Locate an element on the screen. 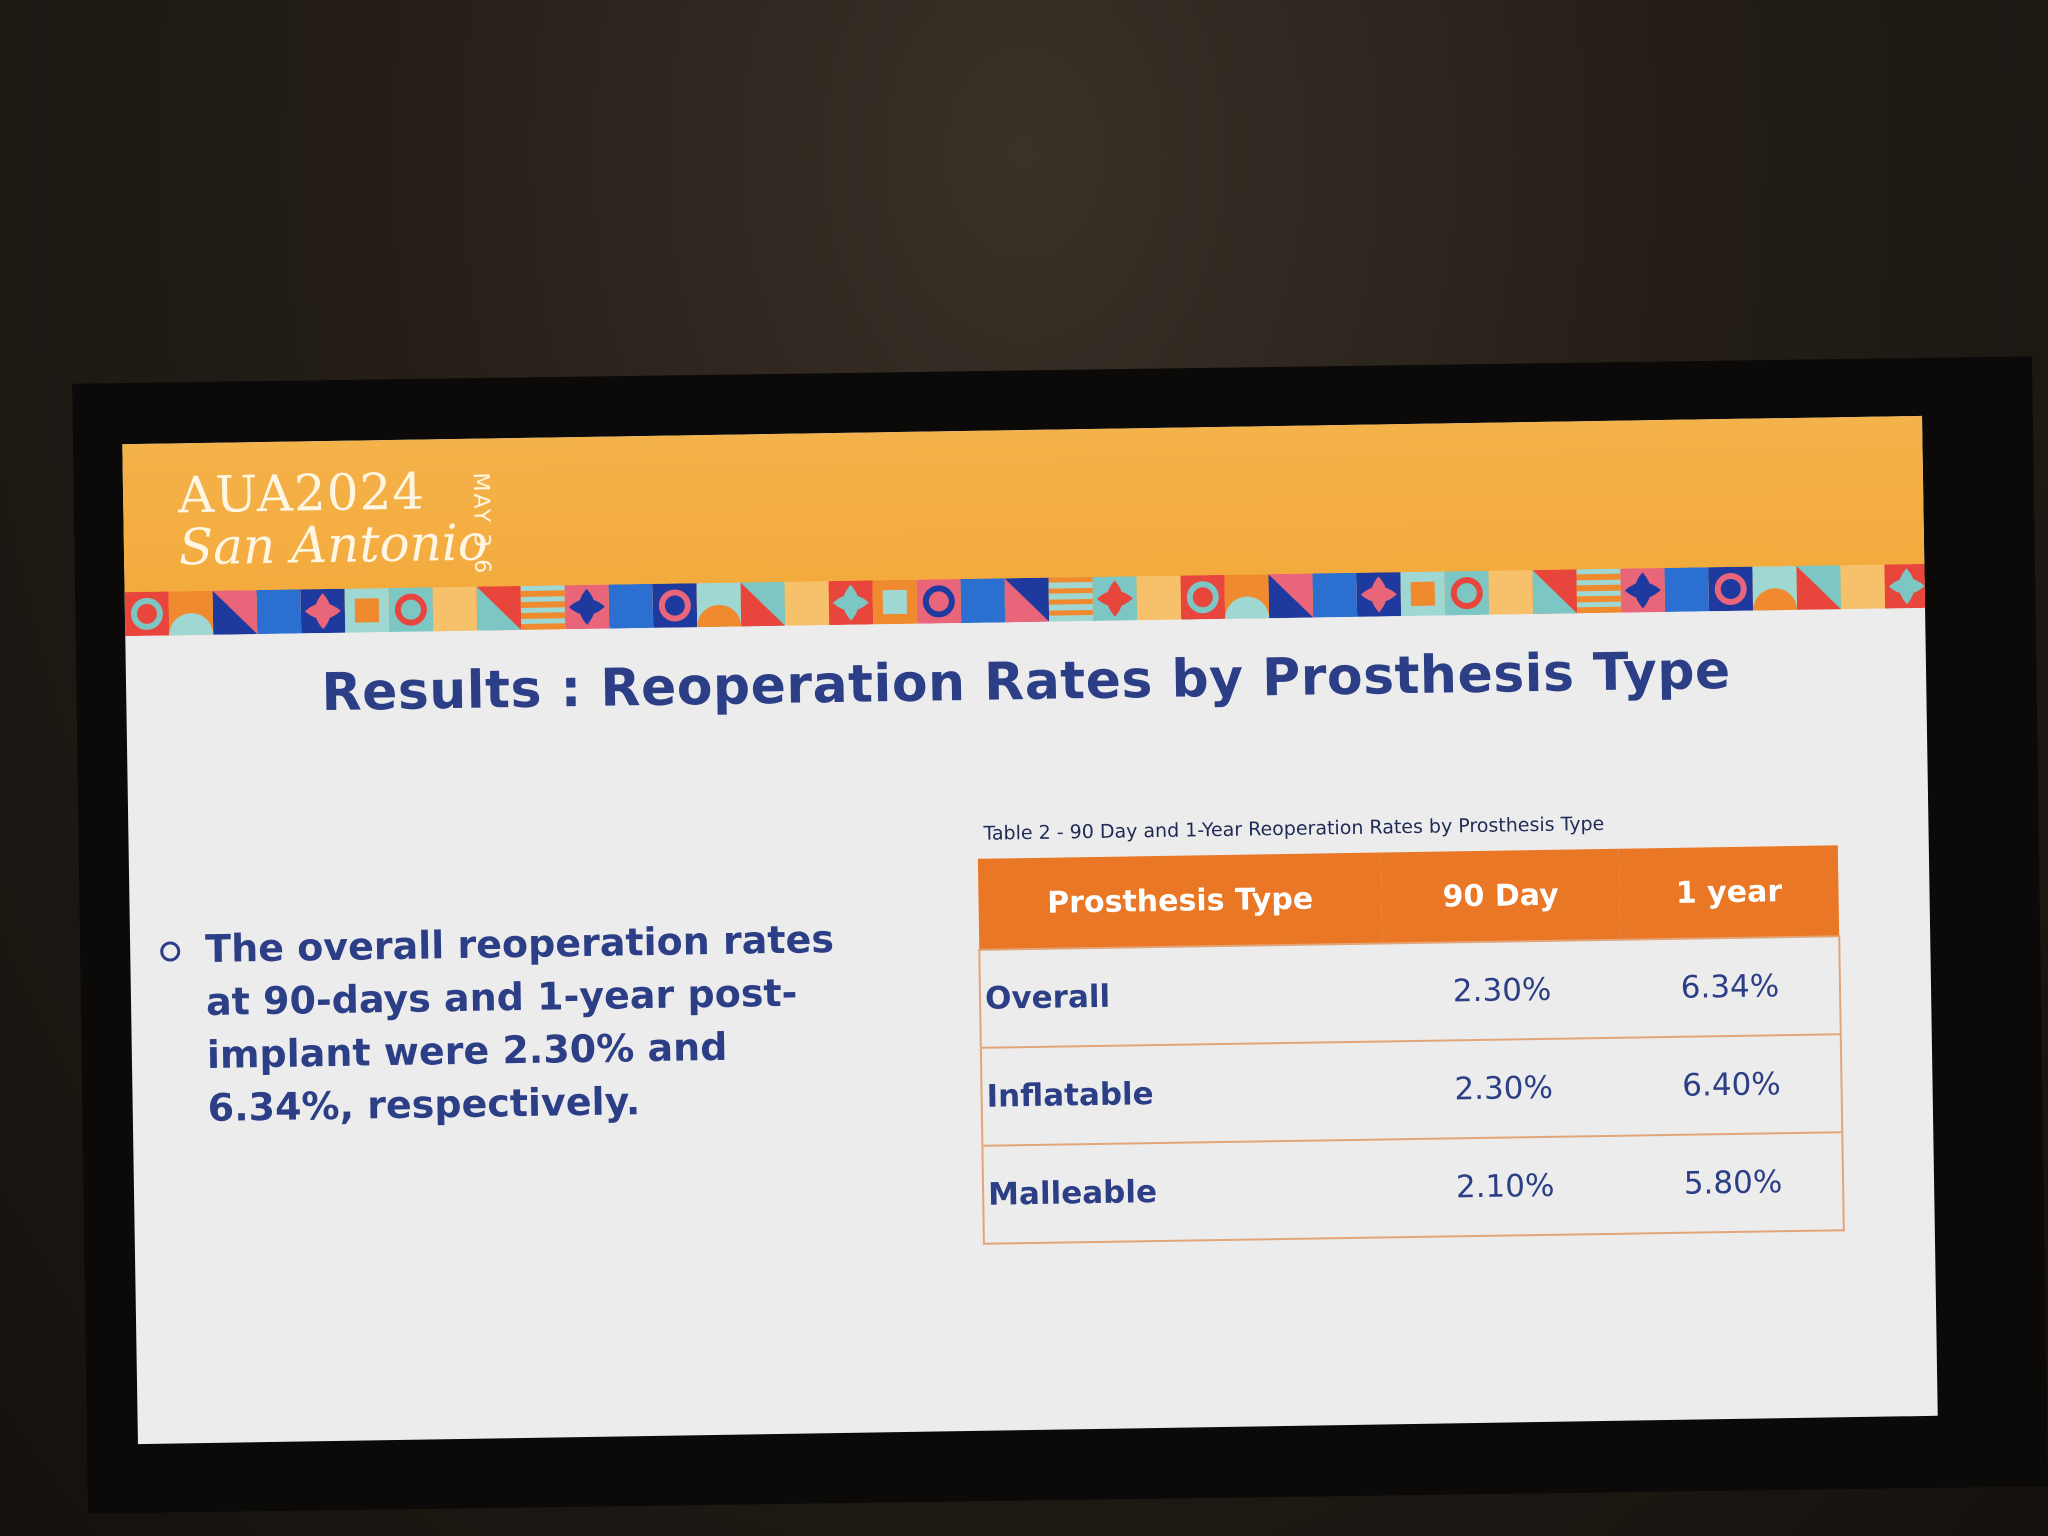 Image resolution: width=2048 pixels, height=1536 pixels. header-prosthesis-type: Prosthesis Type is located at coordinates (1180, 901).